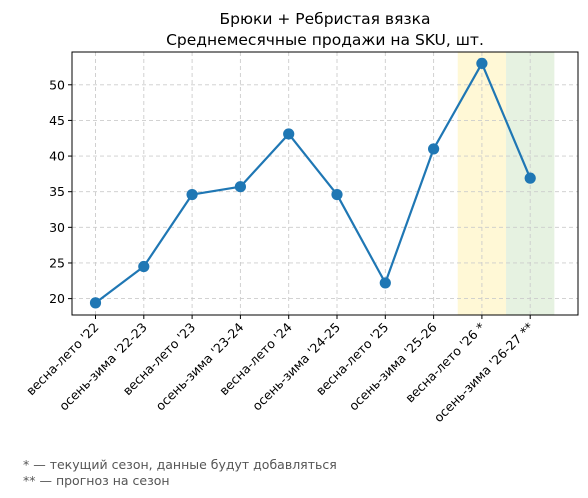 Image resolution: width=588 pixels, height=498 pixels. I want to click on x-tick-label: осень-зима '25-26, so click(393, 366).